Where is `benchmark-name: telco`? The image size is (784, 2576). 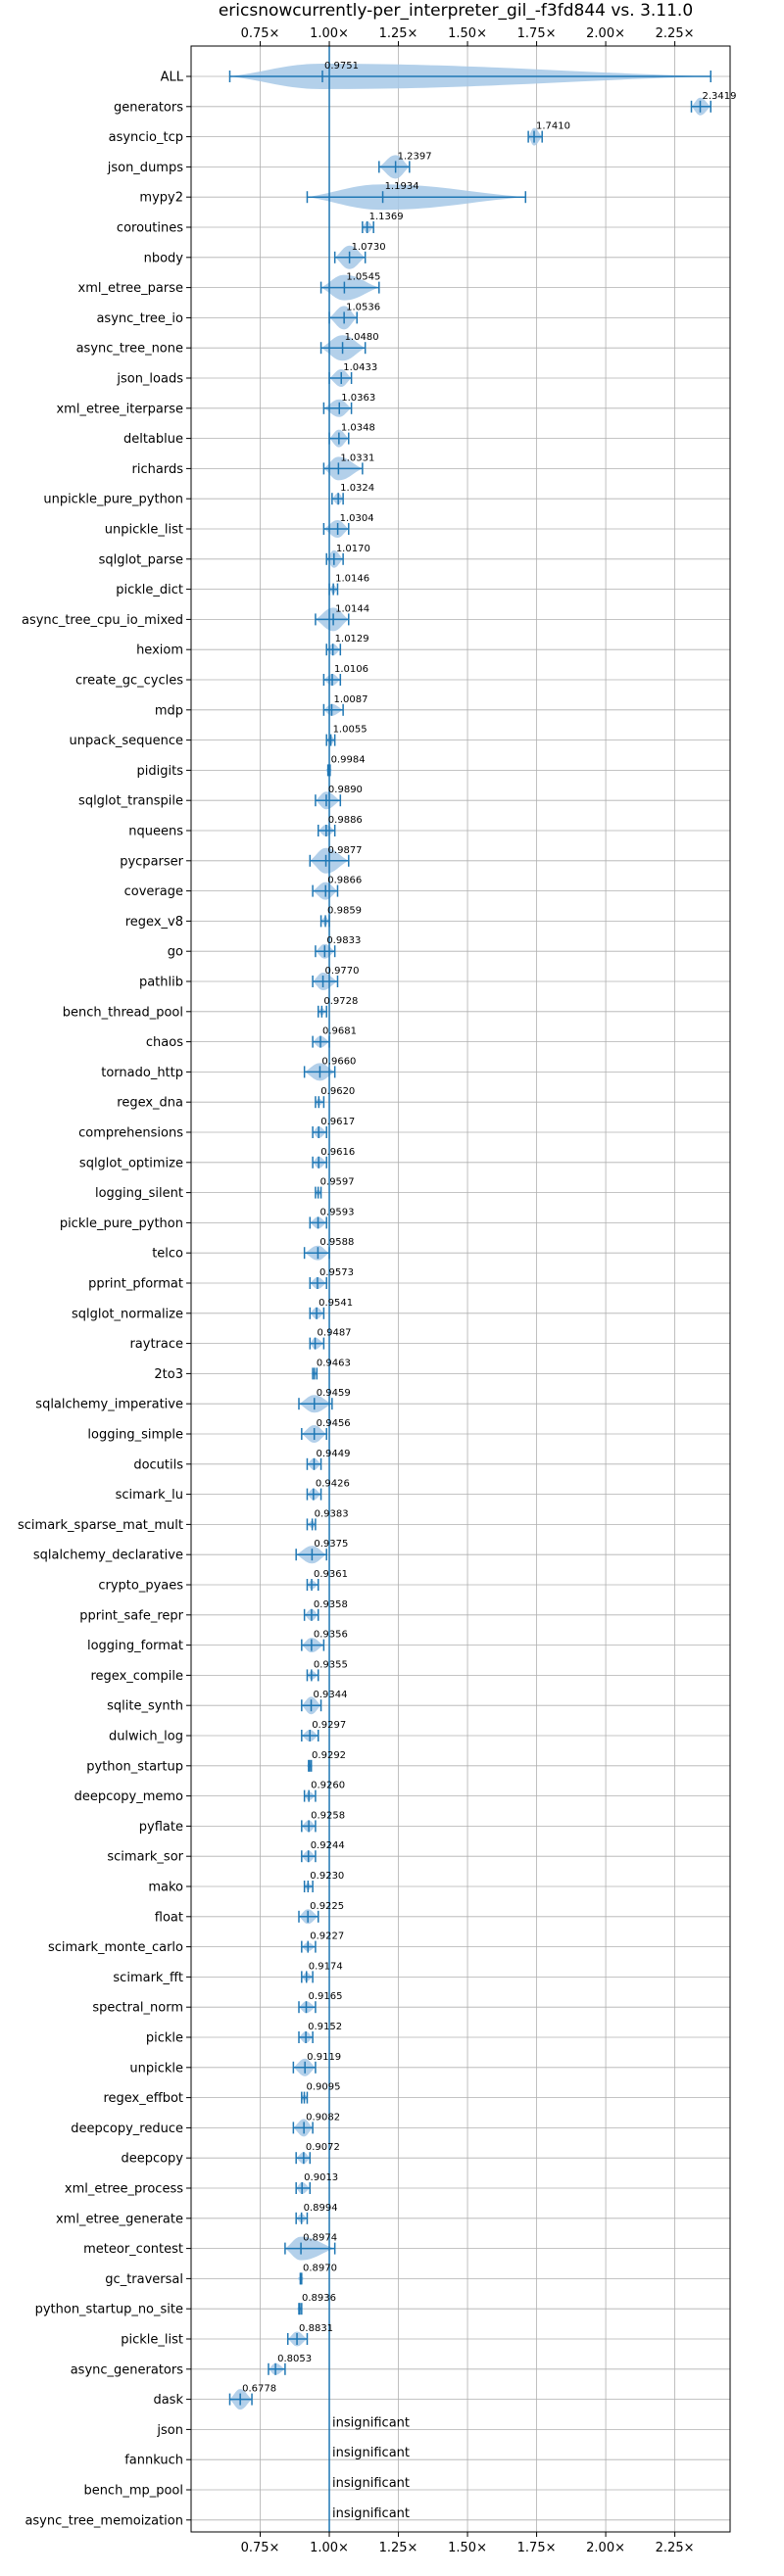
benchmark-name: telco is located at coordinates (167, 1254).